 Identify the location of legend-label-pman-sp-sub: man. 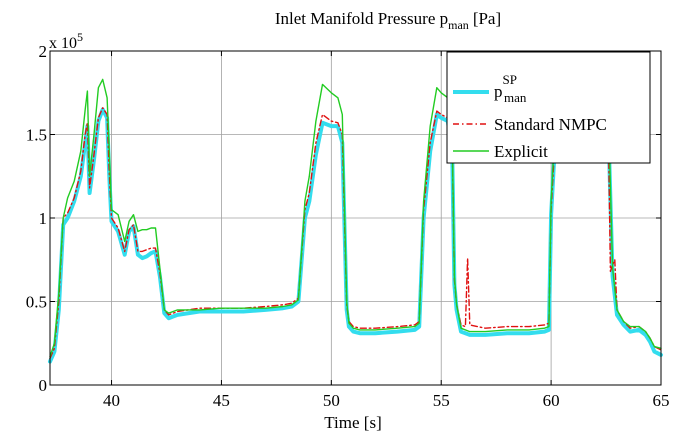
(515, 97).